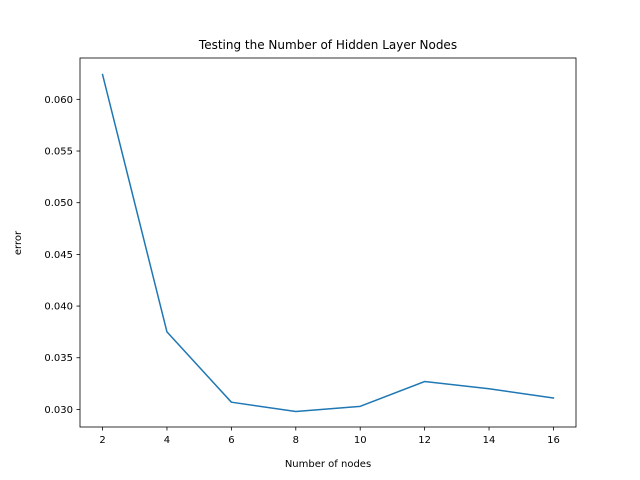  What do you see at coordinates (553, 440) in the screenshot?
I see `x-tick-label: 16` at bounding box center [553, 440].